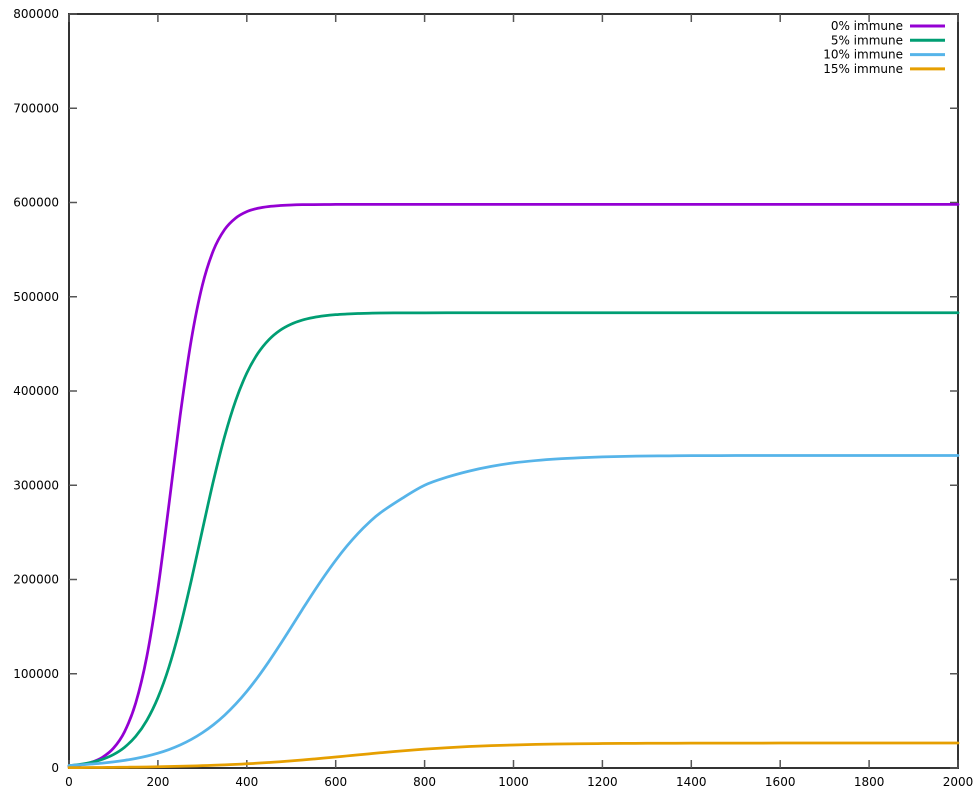  Describe the element at coordinates (36, 580) in the screenshot. I see `y-tick-label: 200000` at that location.